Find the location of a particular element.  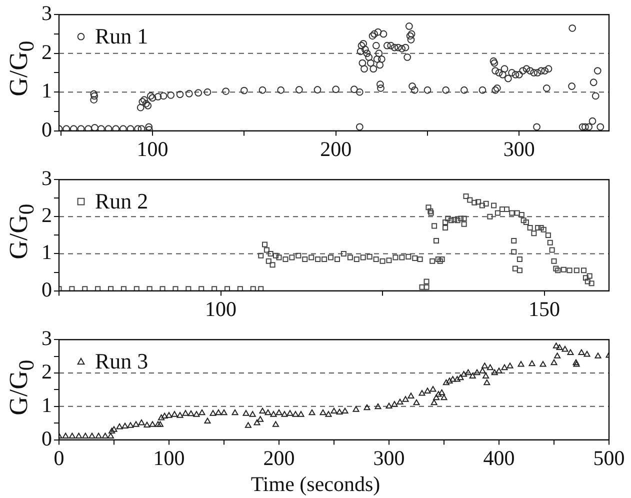

x-tick-label: 400 is located at coordinates (499, 458).